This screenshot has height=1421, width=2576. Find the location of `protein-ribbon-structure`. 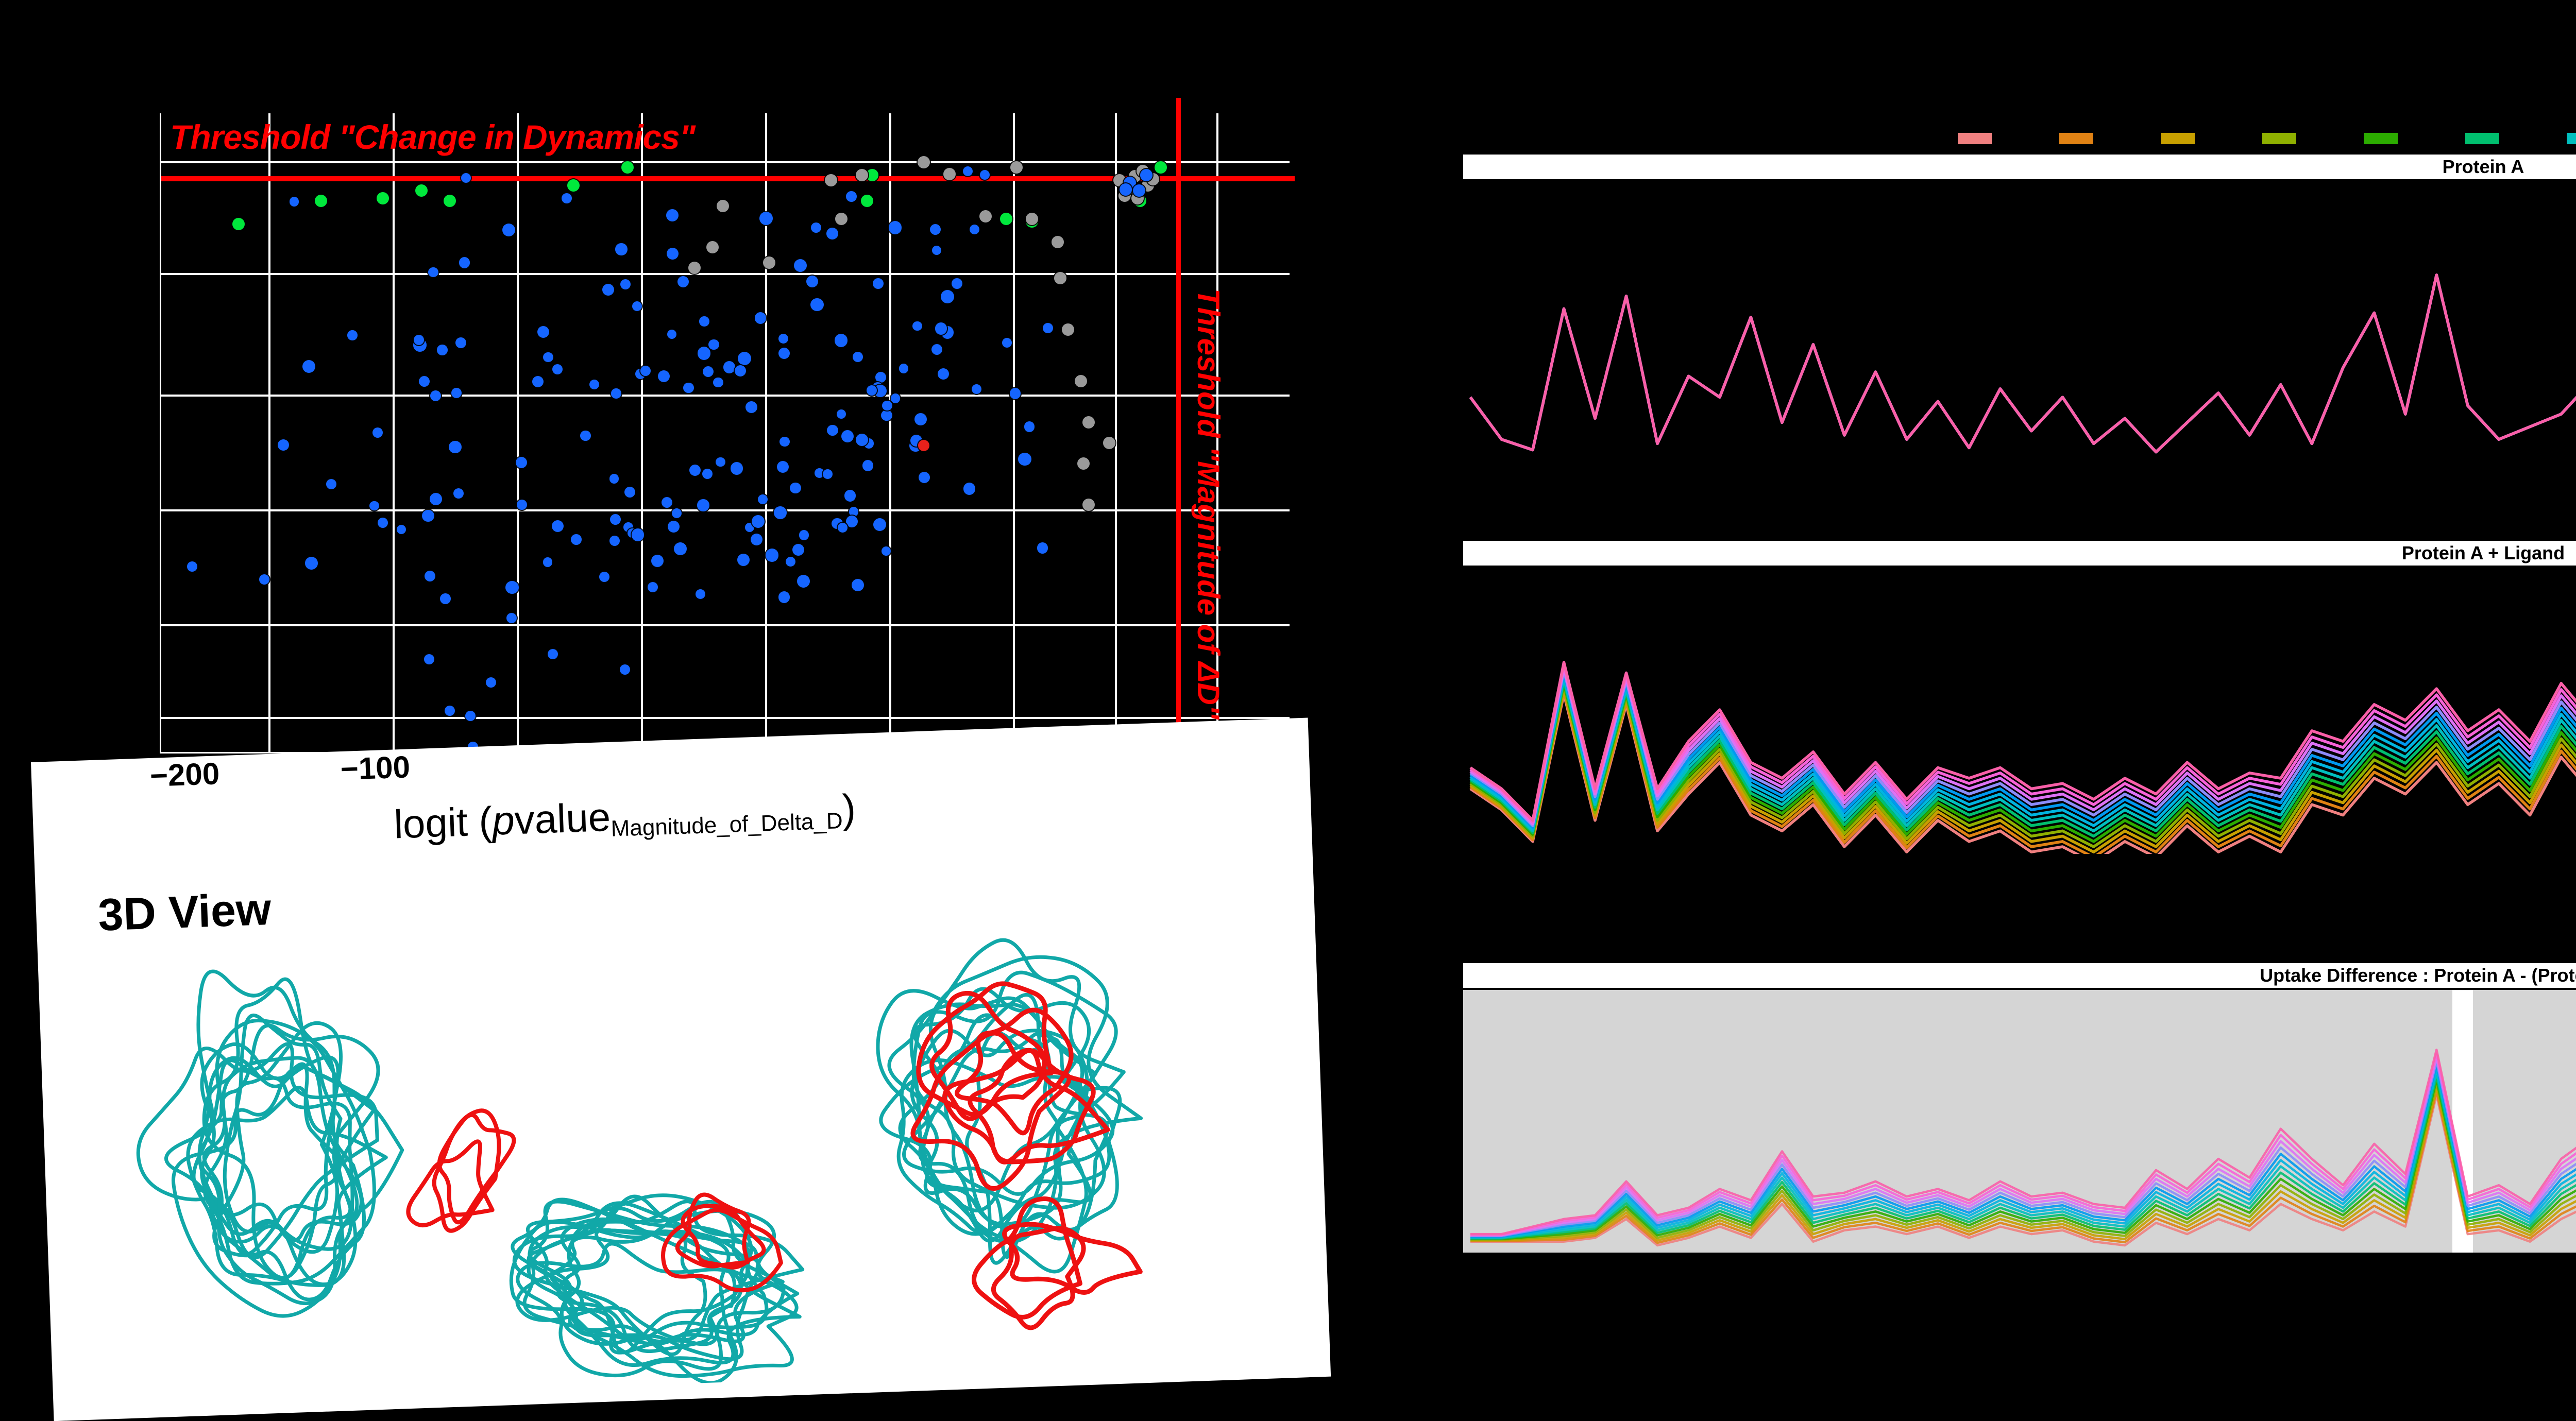

protein-ribbon-structure is located at coordinates (658, 1158).